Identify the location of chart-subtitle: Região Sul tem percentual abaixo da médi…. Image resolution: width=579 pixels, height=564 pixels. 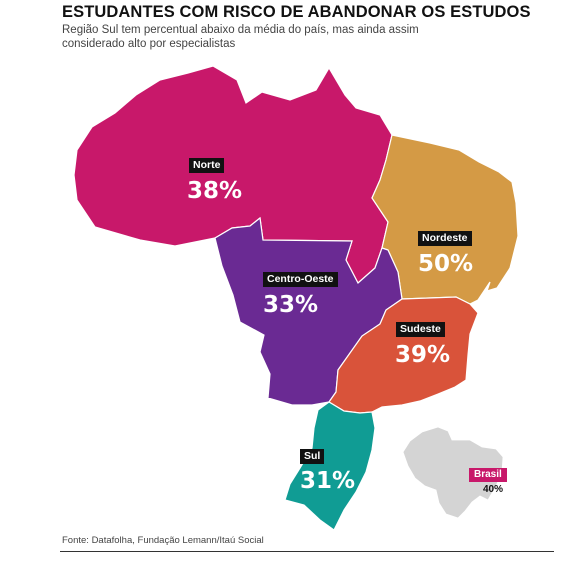
(240, 37).